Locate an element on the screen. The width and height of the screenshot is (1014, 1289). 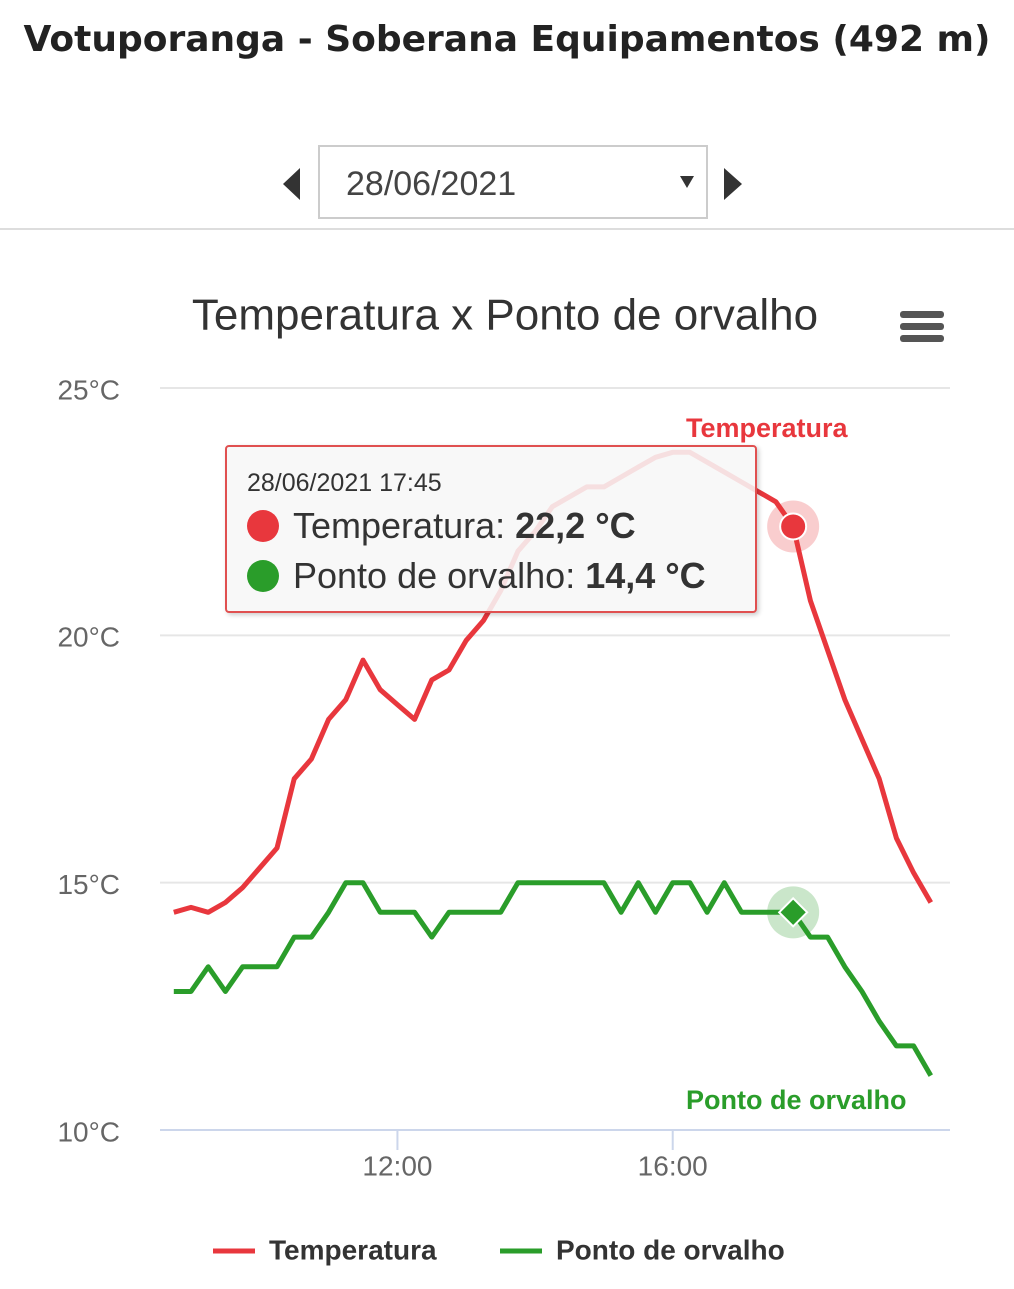
tooltip-row: Ponto de orvalho14,4 °C is located at coordinates (476, 576).